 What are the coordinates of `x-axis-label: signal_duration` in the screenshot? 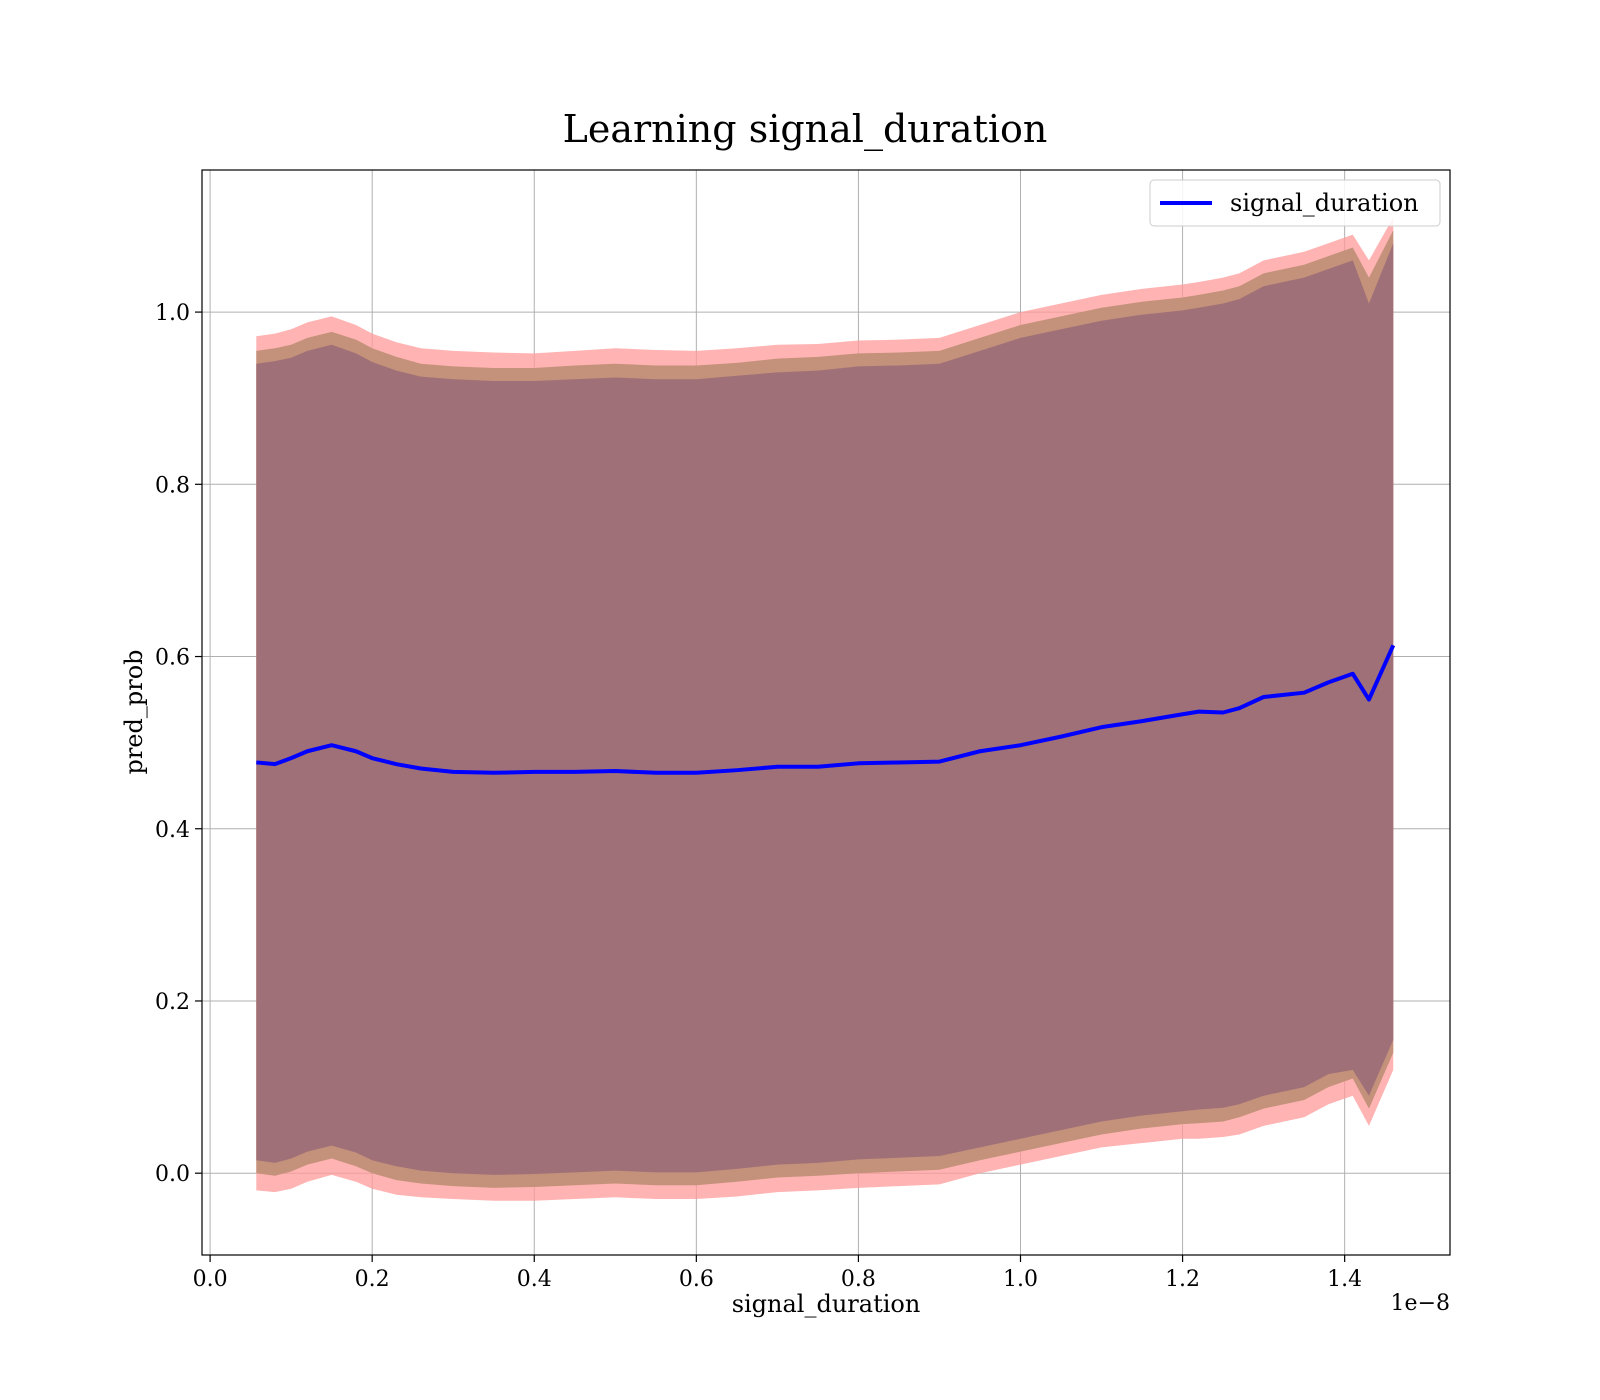 It's located at (826, 1304).